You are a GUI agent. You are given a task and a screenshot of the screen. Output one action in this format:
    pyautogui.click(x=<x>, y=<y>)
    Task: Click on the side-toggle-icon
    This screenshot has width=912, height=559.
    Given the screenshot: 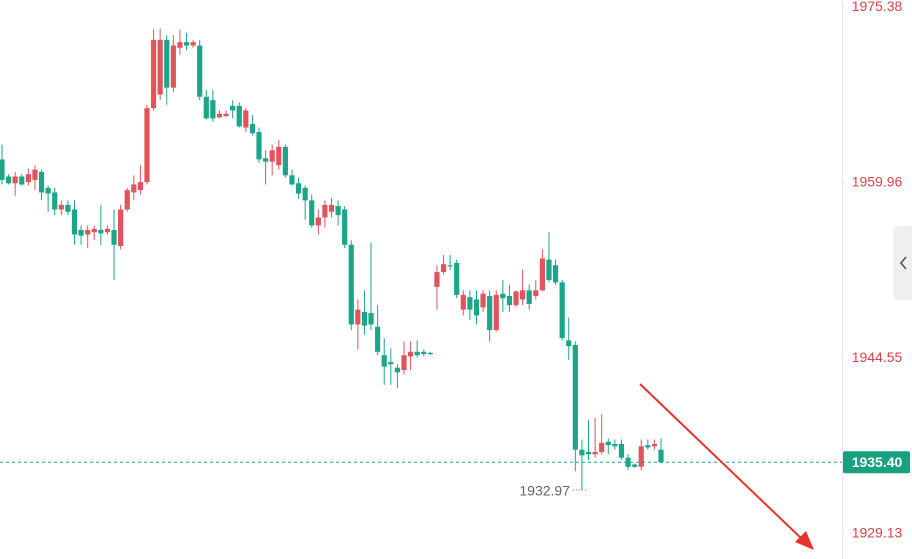 What is the action you would take?
    pyautogui.click(x=903, y=263)
    